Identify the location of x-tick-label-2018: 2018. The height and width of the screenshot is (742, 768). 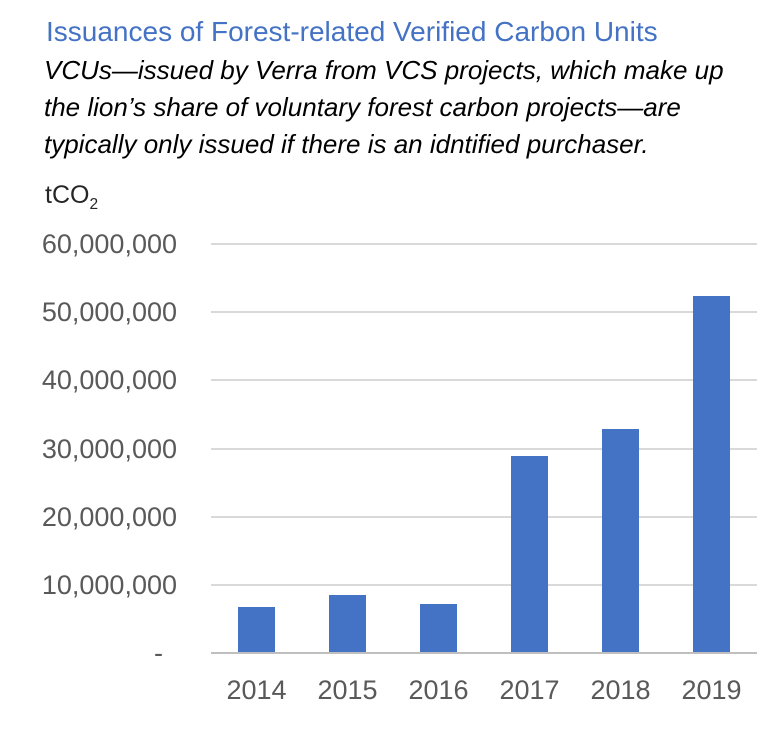
(620, 690).